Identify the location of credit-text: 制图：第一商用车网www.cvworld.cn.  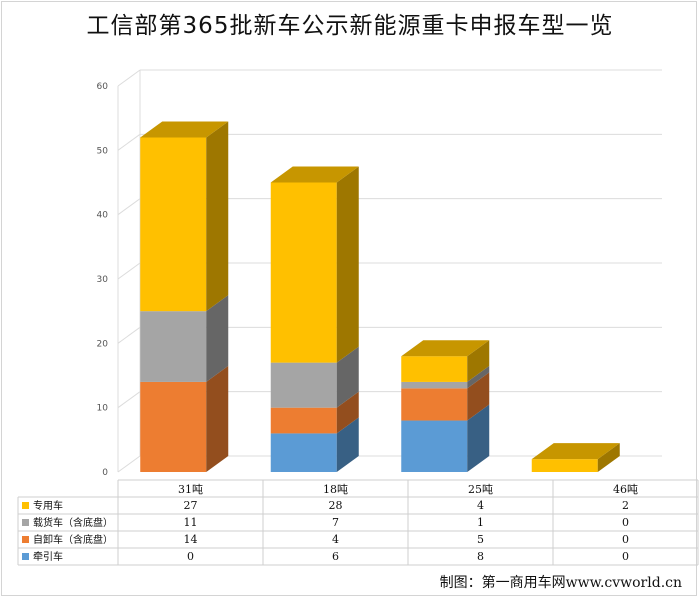
(560, 583).